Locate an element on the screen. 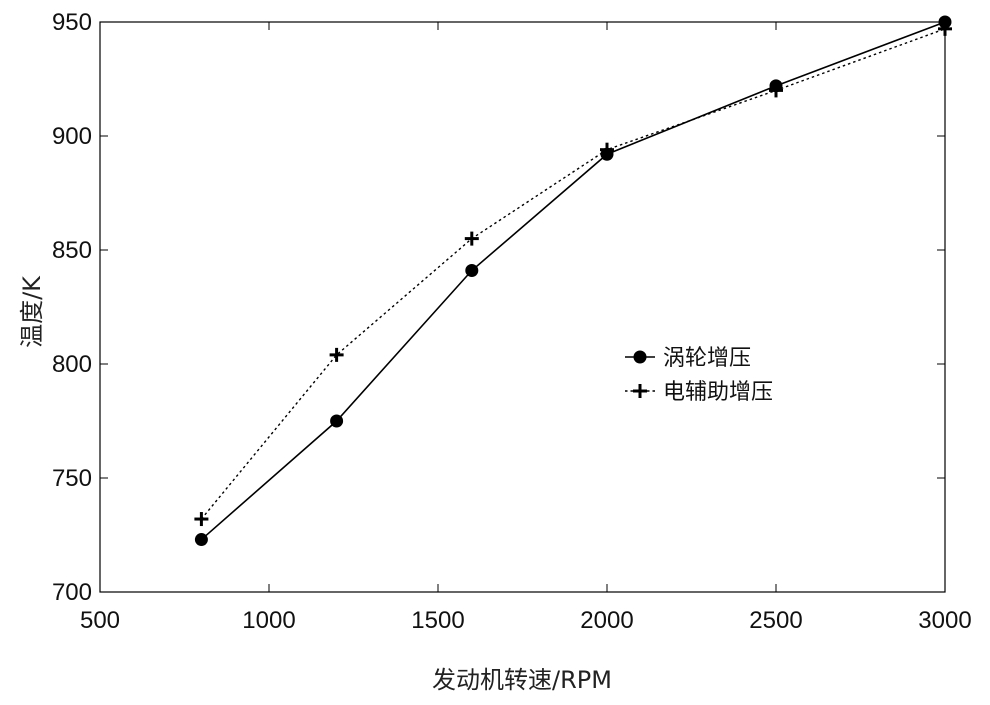 The width and height of the screenshot is (990, 705). y-tick-label: 900 is located at coordinates (72, 136).